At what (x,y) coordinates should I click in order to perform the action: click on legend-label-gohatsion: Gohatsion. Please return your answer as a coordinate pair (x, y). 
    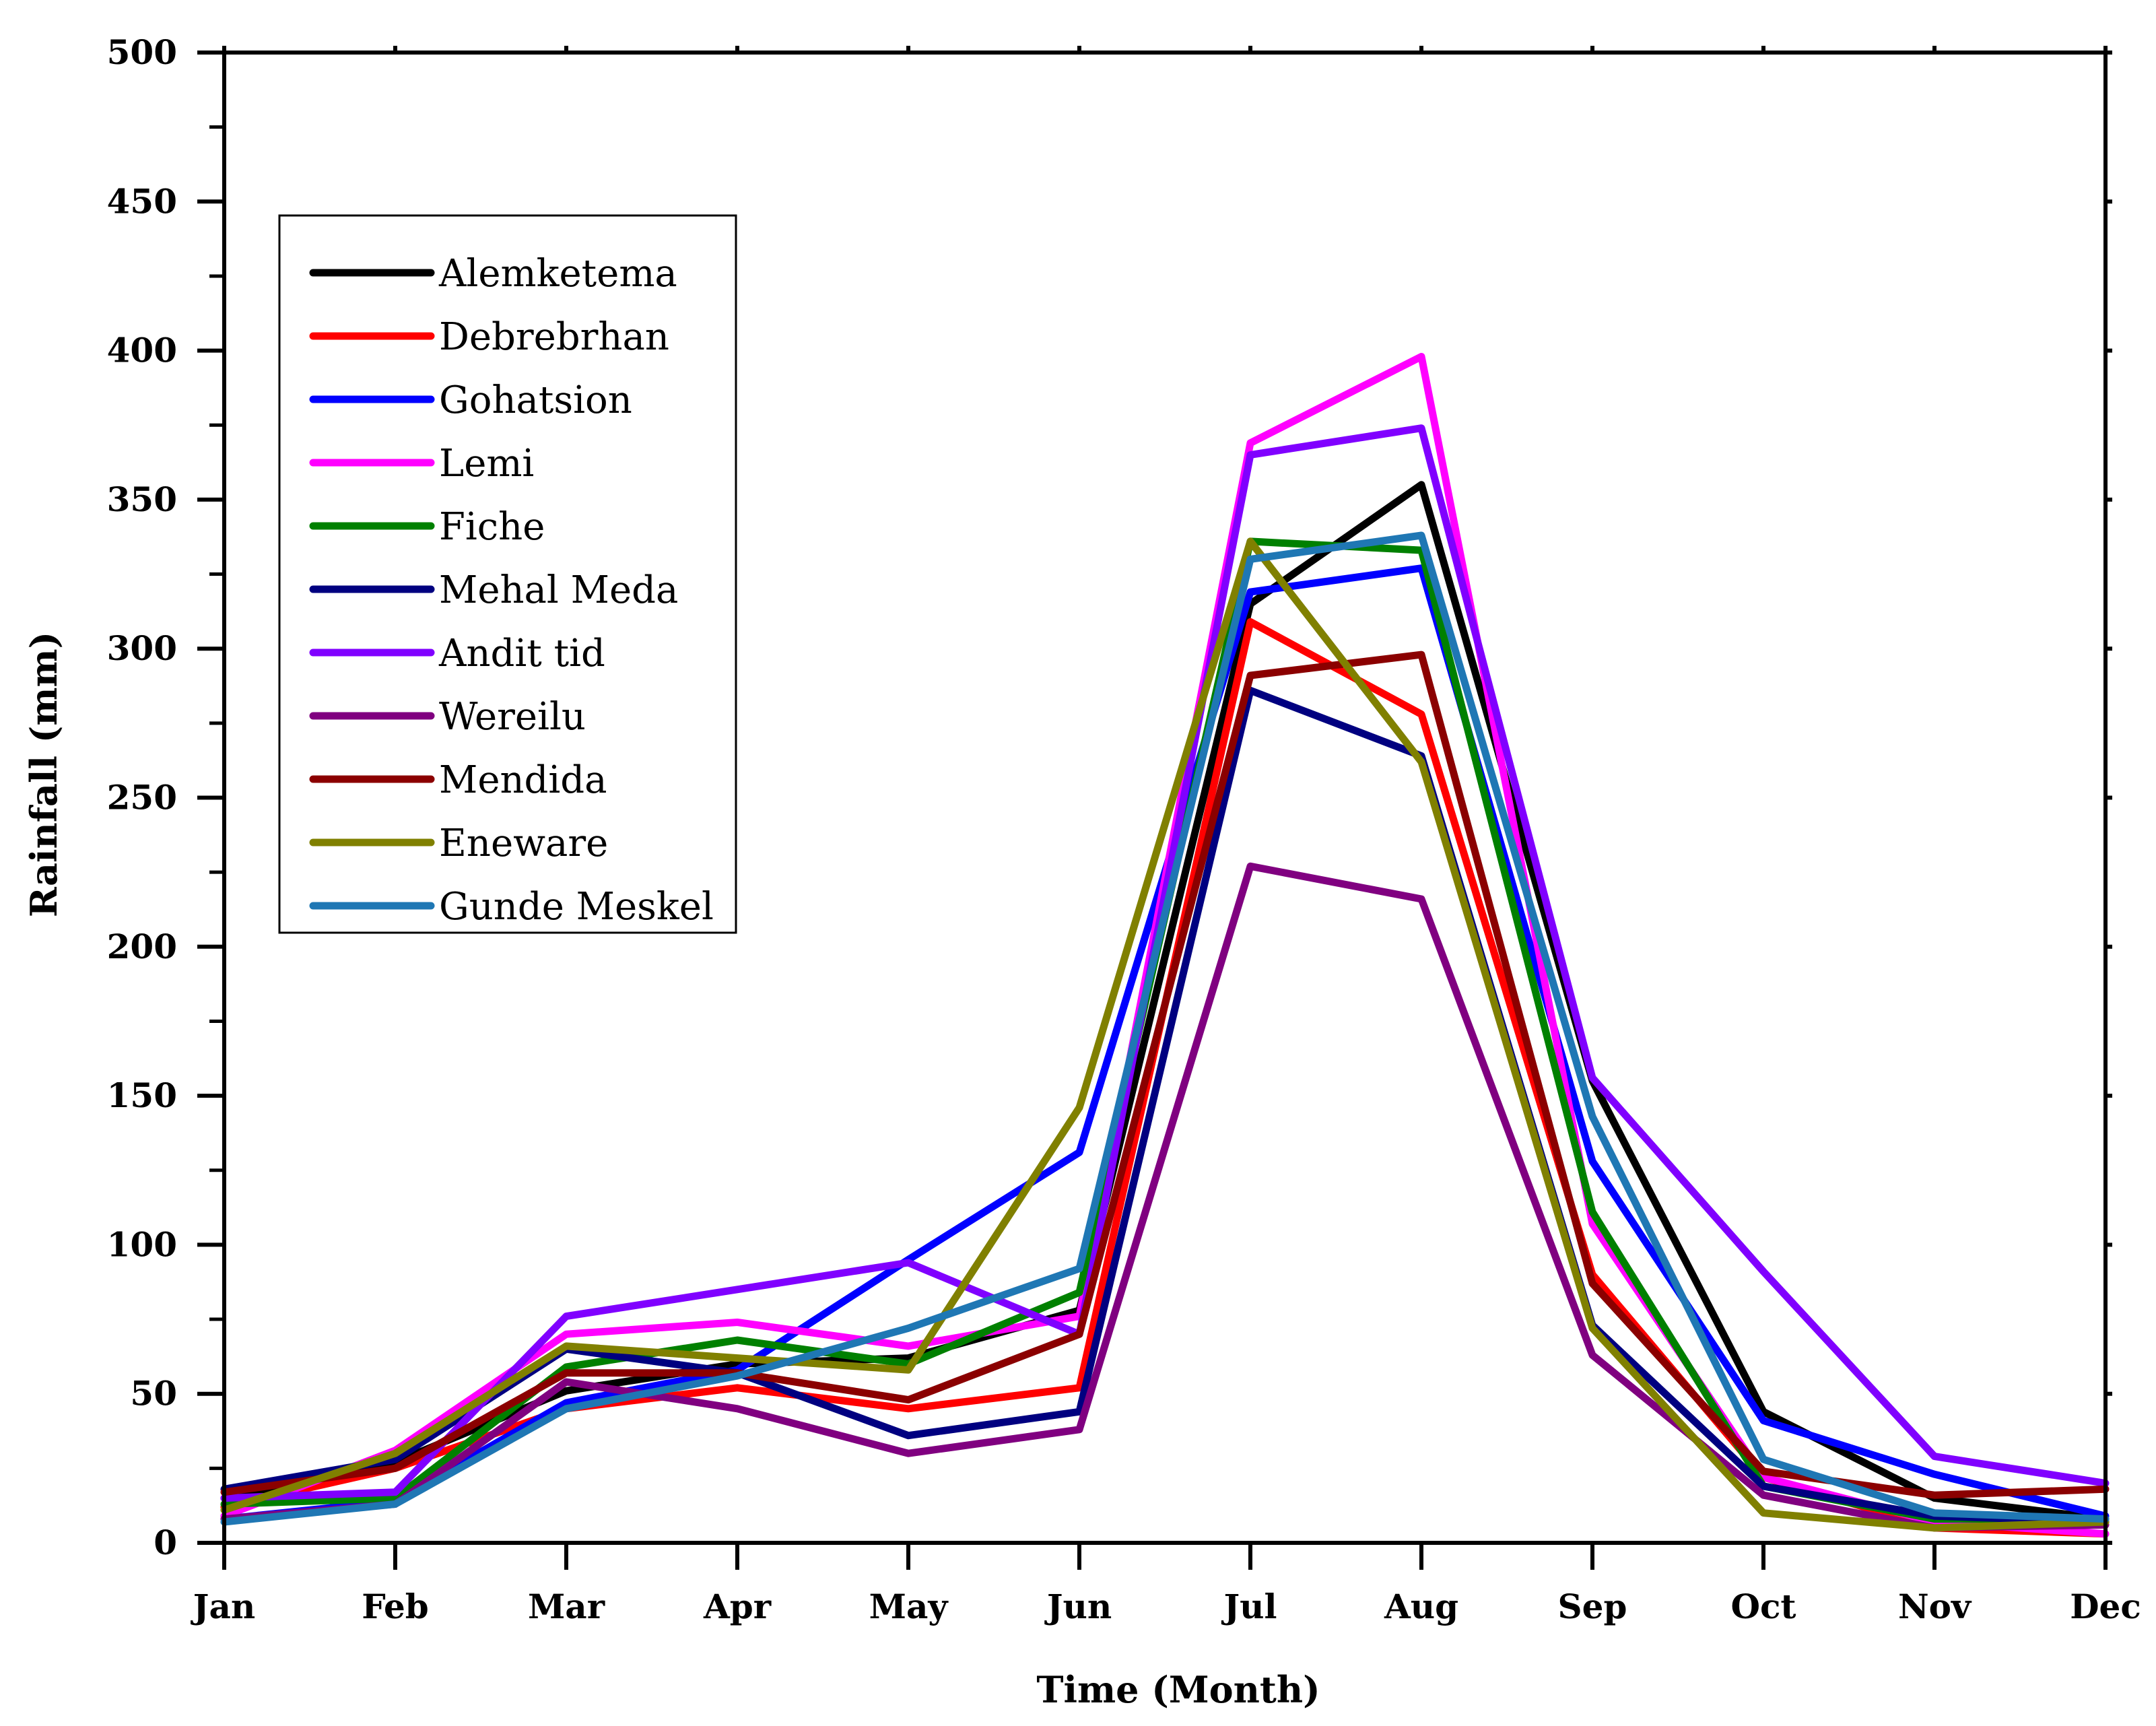
    Looking at the image, I should click on (535, 400).